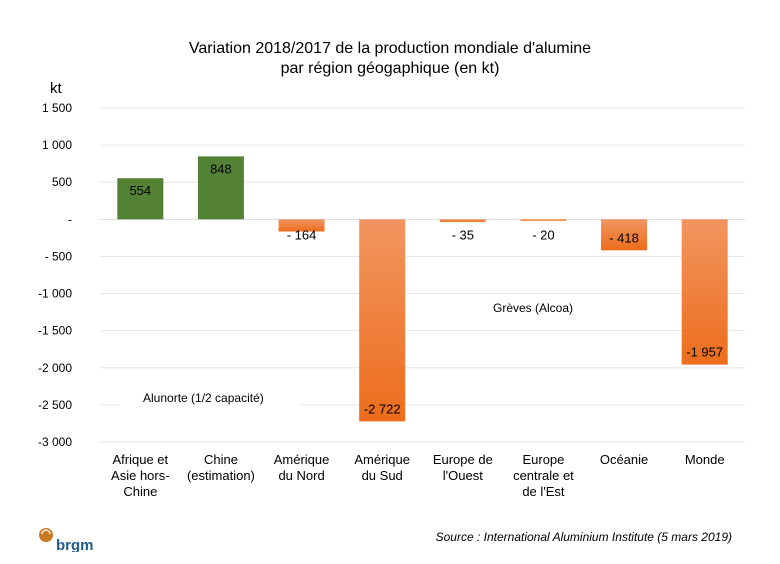  Describe the element at coordinates (55, 331) in the screenshot. I see `y-tick-label: -1 500` at that location.